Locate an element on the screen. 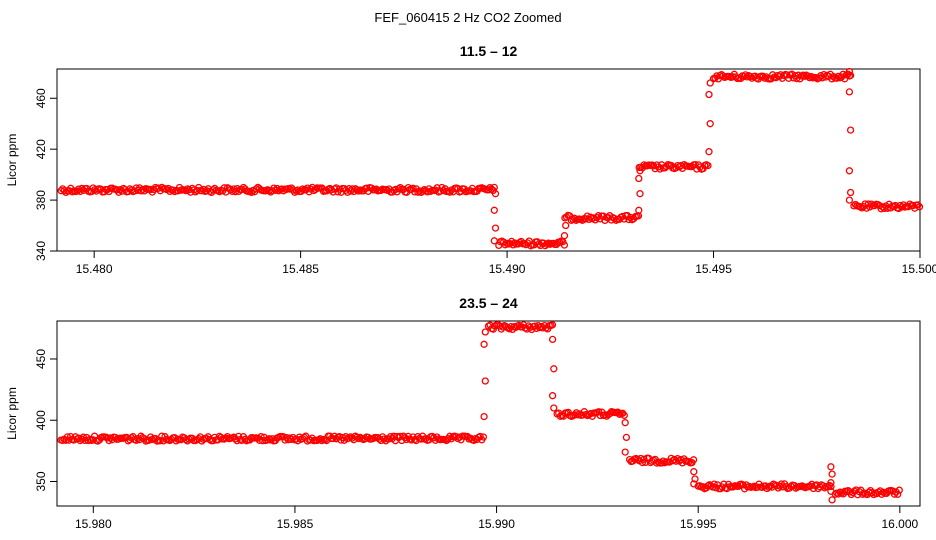 The height and width of the screenshot is (540, 936). y-tick-label: 350 is located at coordinates (41, 481).